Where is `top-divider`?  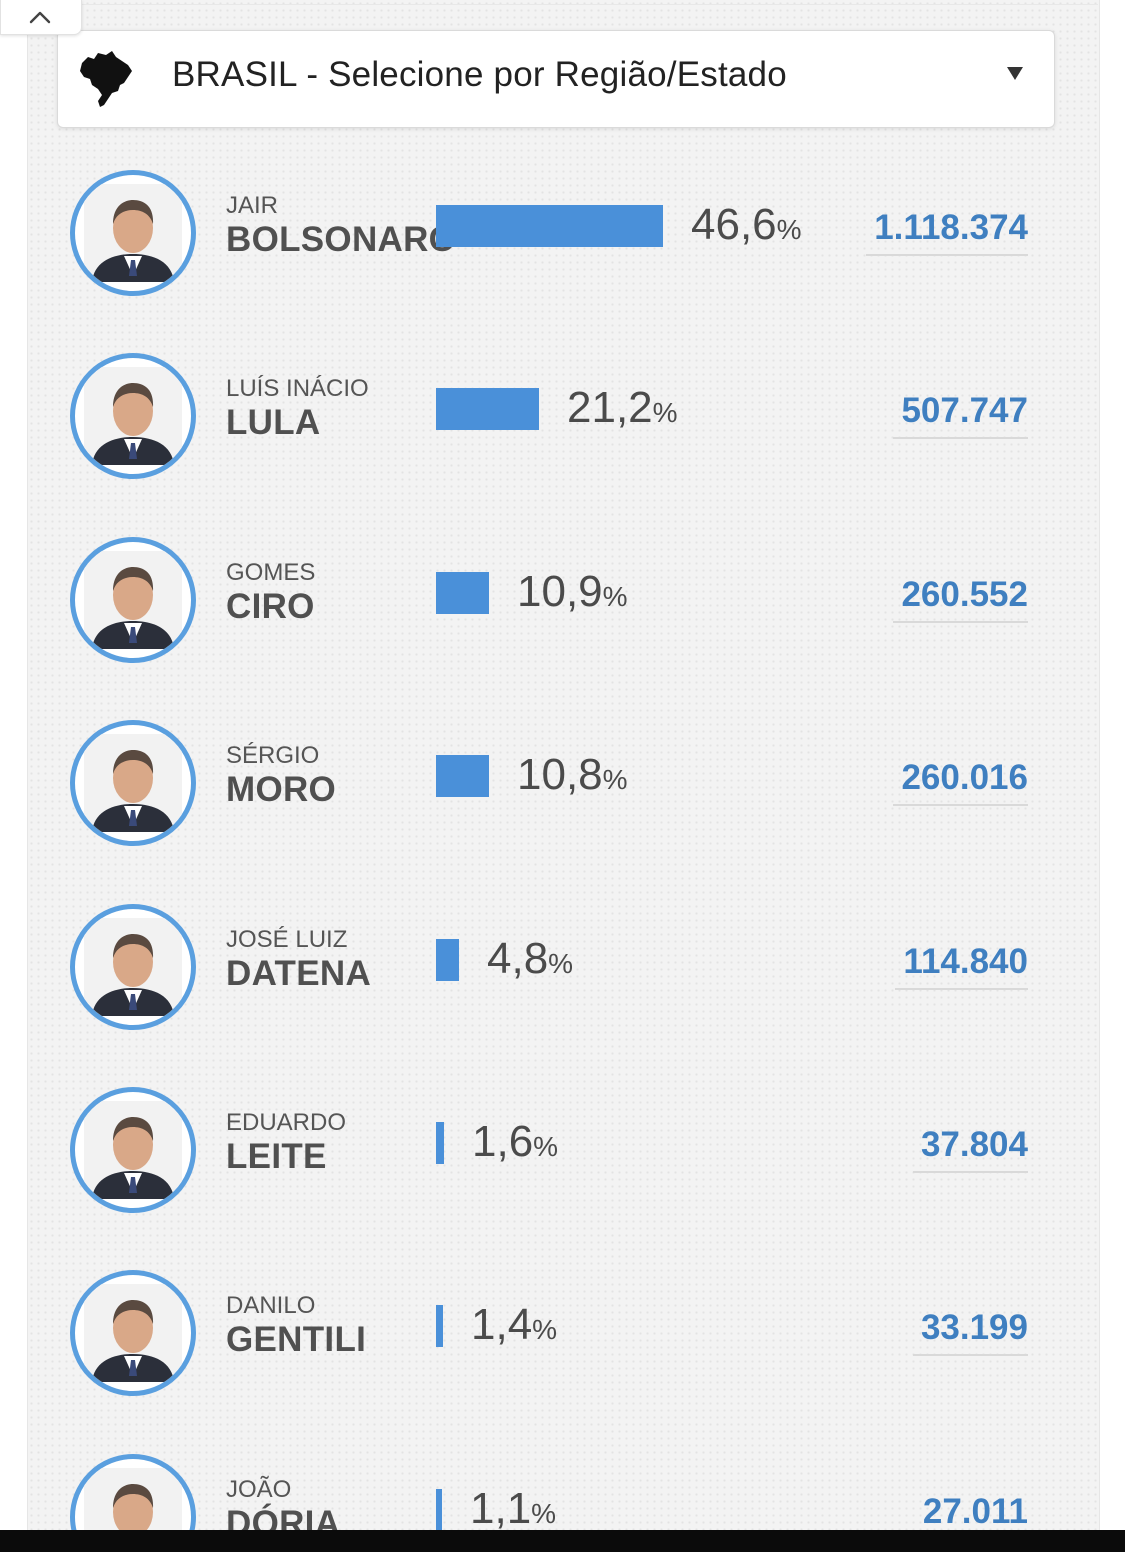 top-divider is located at coordinates (589, 4).